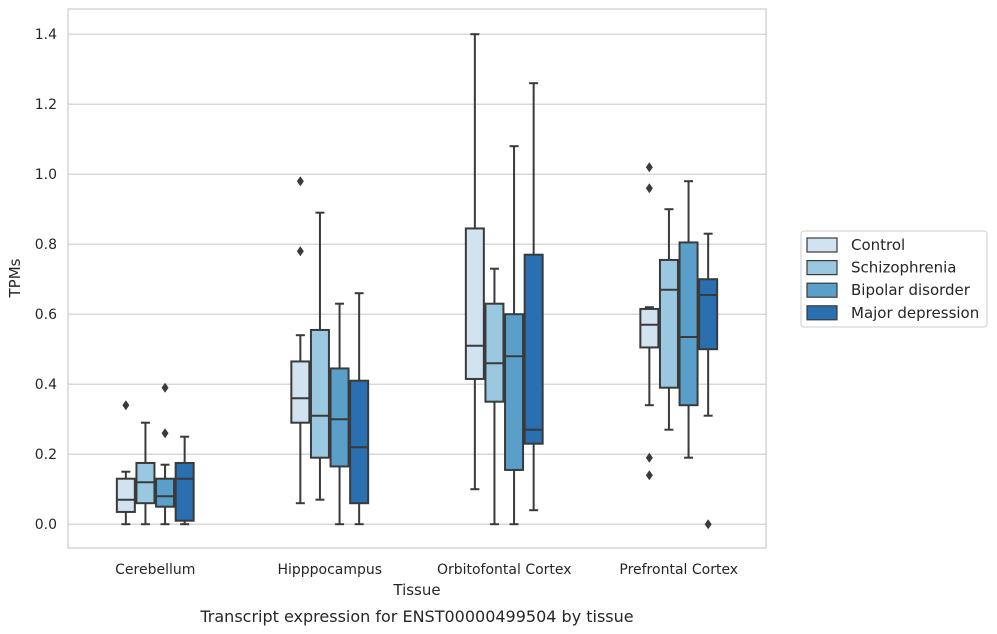 This screenshot has height=634, width=997. Describe the element at coordinates (915, 313) in the screenshot. I see `legend-entry: Major depression` at that location.